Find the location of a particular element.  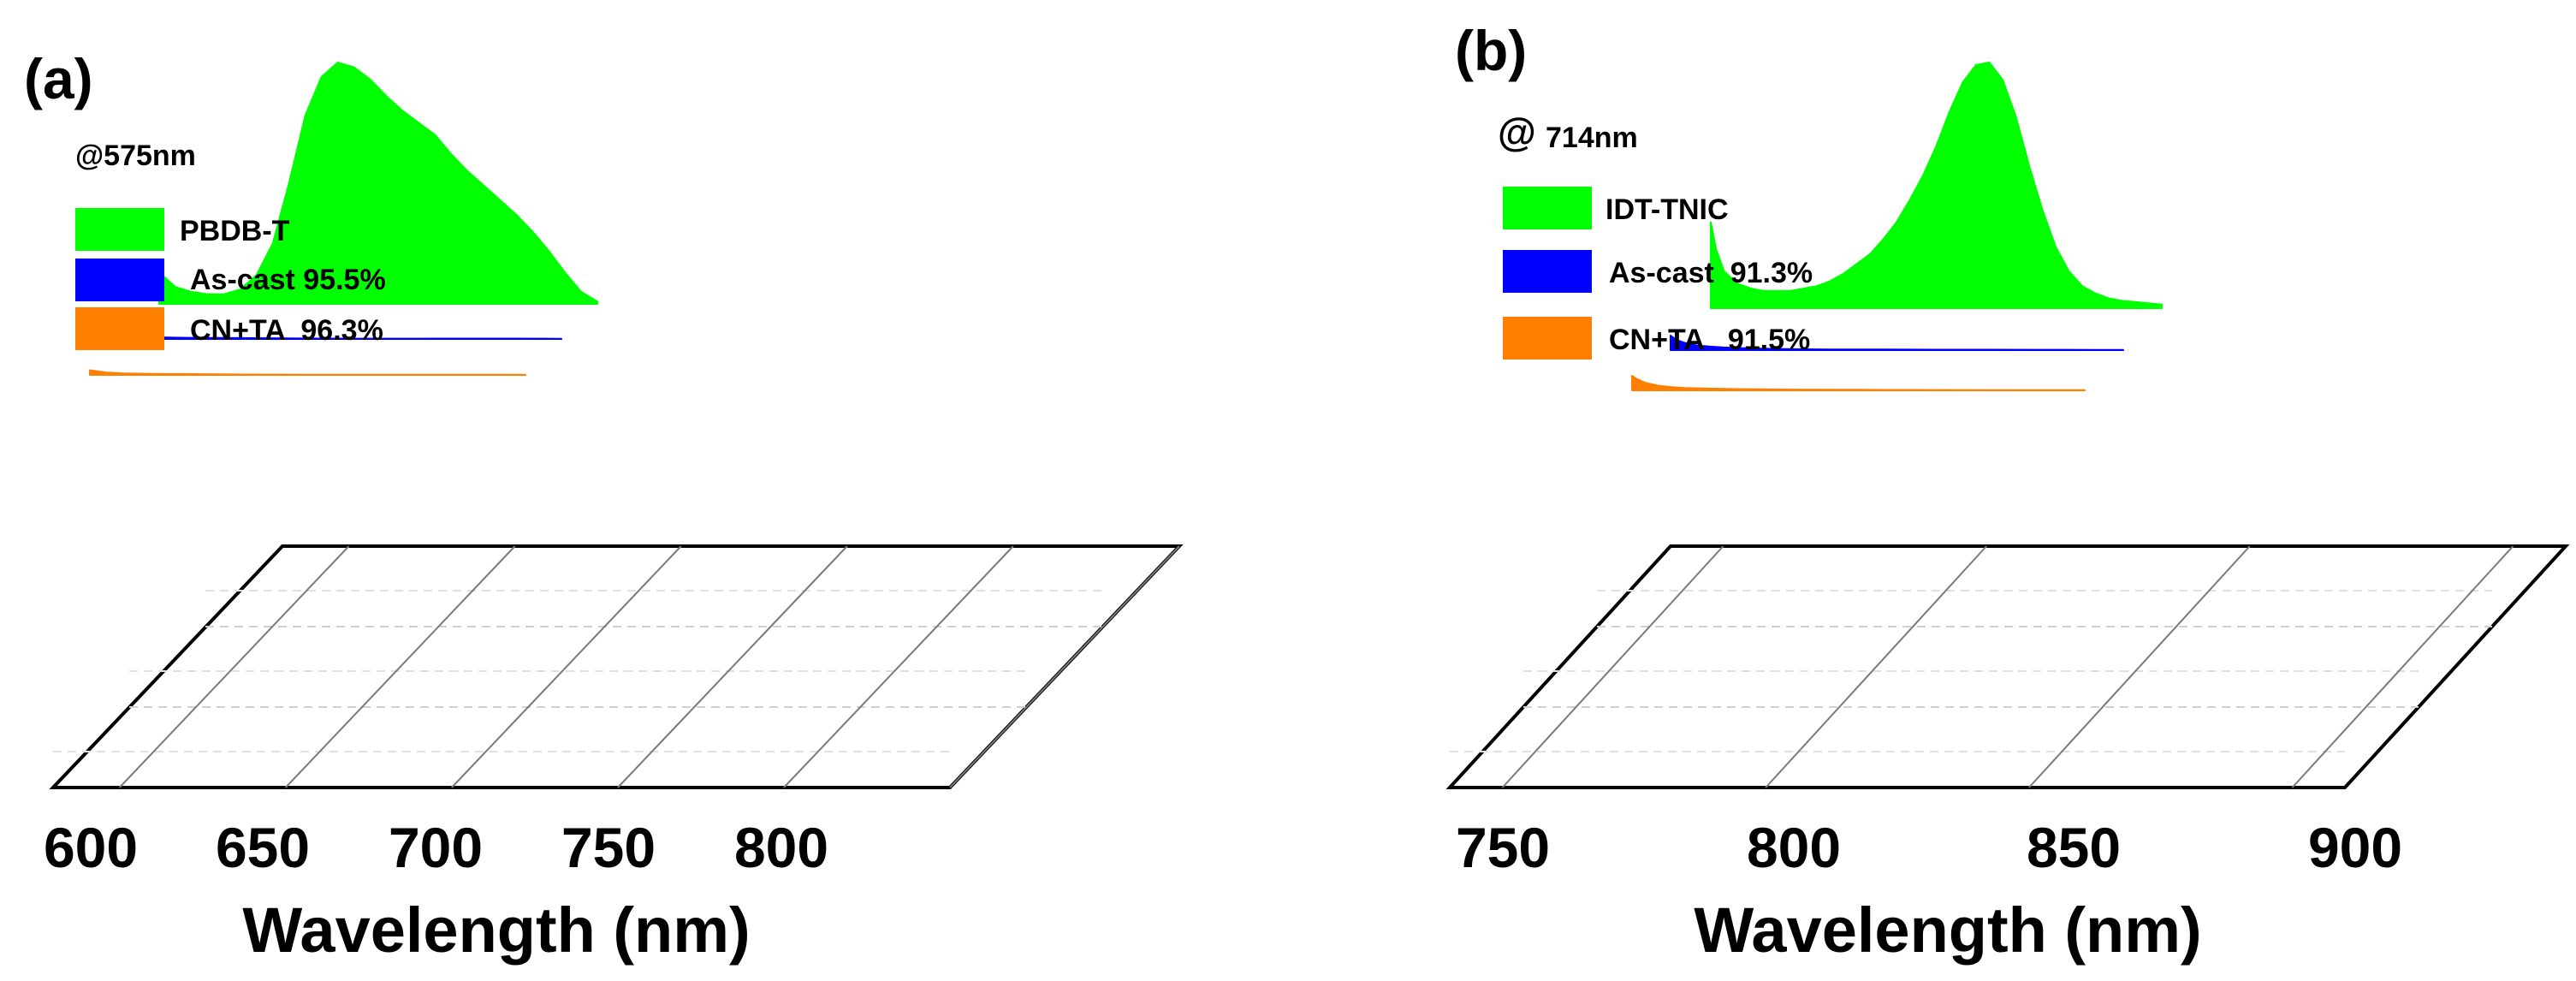

panel-b-legend-swatch-cnta is located at coordinates (1547, 338).